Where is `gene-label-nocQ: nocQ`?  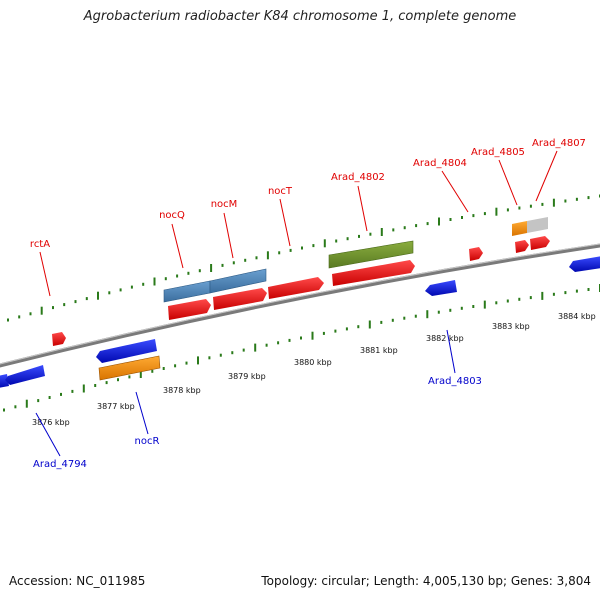 gene-label-nocQ: nocQ is located at coordinates (172, 215).